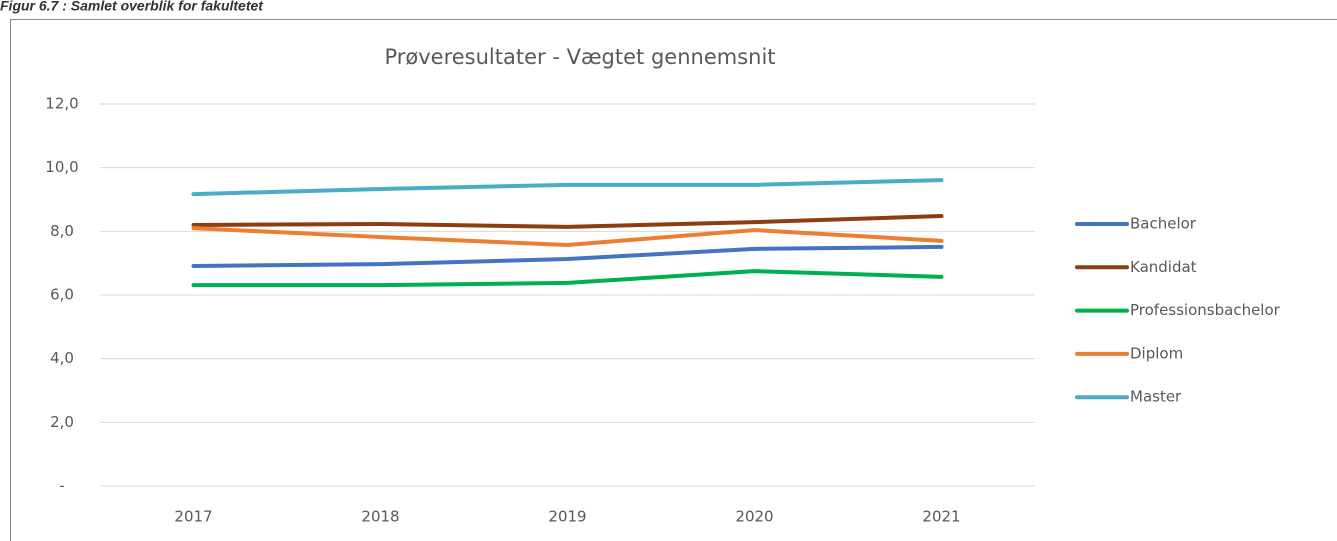 The image size is (1337, 541). What do you see at coordinates (1163, 267) in the screenshot?
I see `legend-label: Kandidat` at bounding box center [1163, 267].